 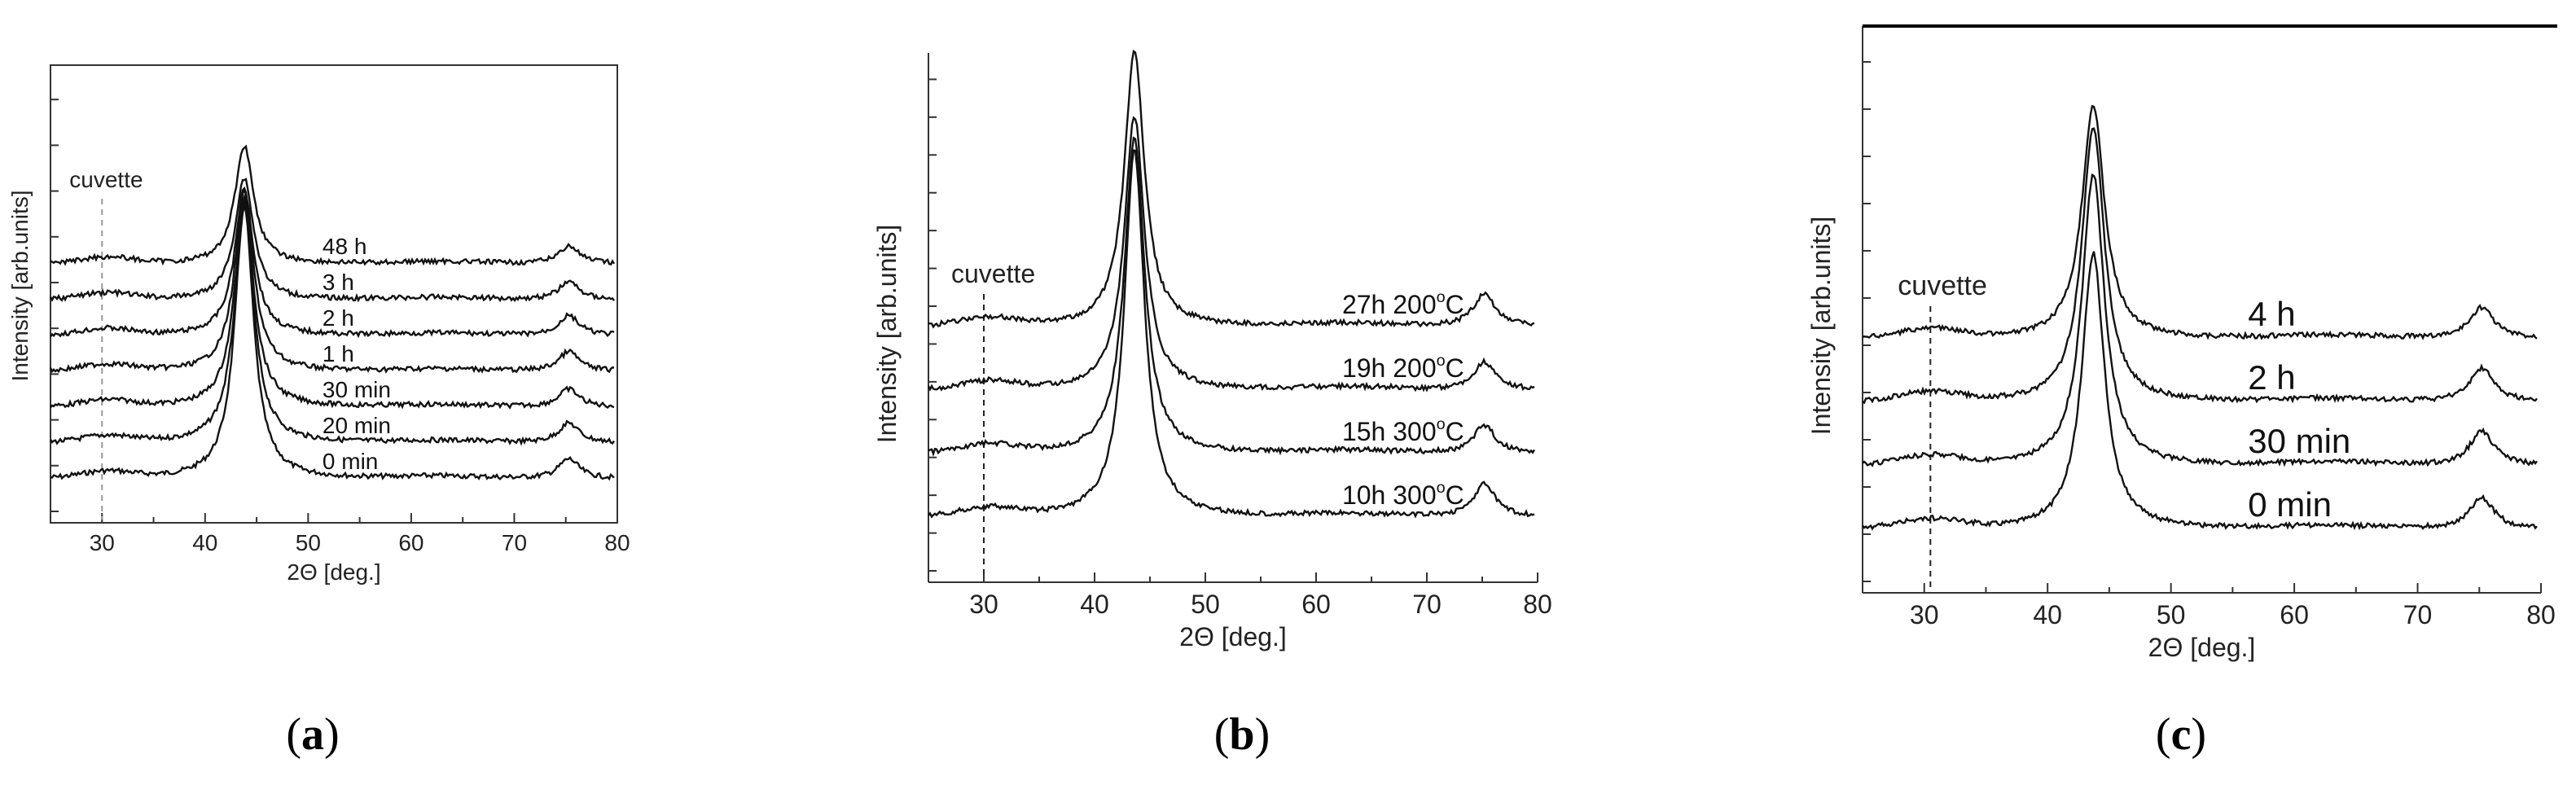 I want to click on series-label: 15h 300oC, so click(x=1403, y=430).